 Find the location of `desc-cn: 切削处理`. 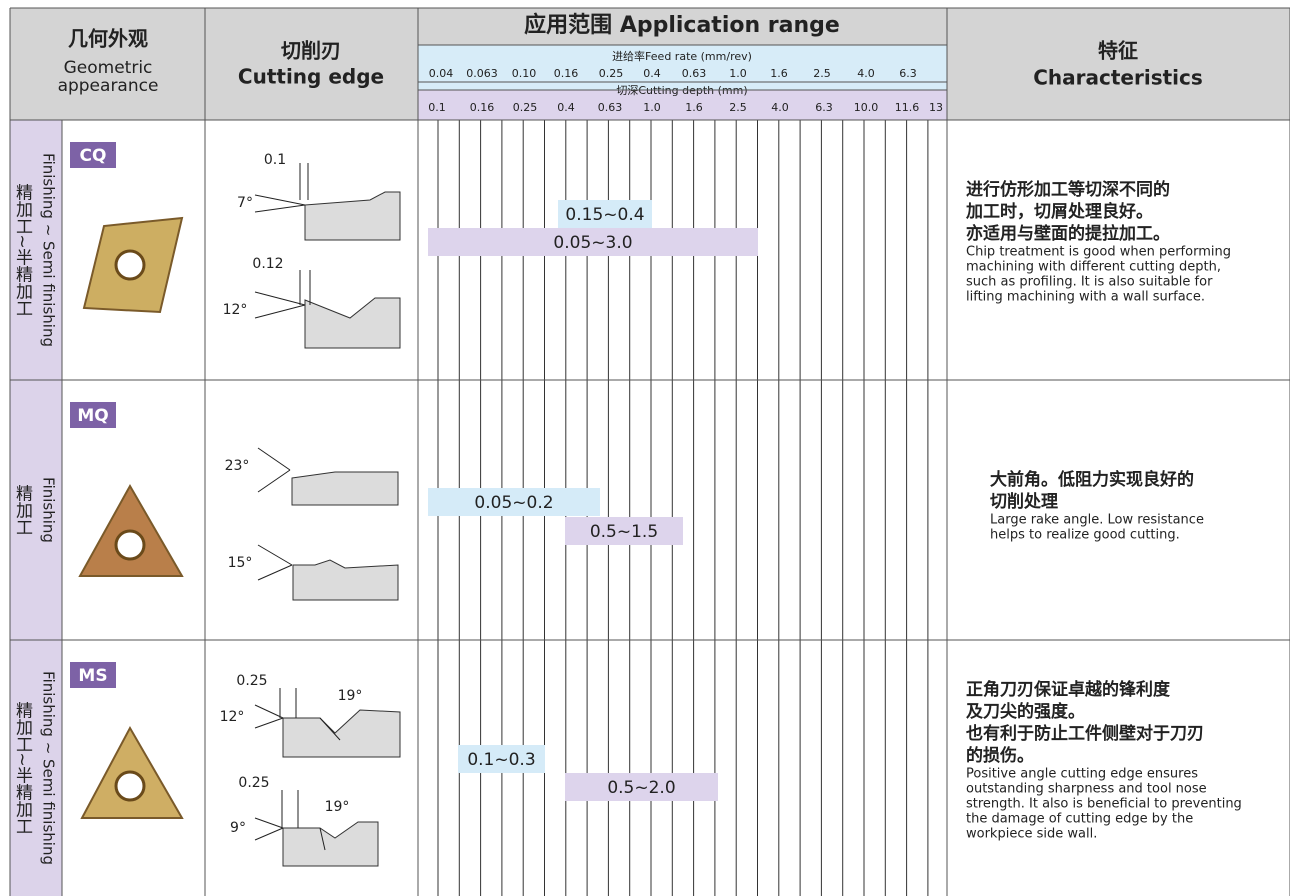

desc-cn: 切削处理 is located at coordinates (1024, 501).